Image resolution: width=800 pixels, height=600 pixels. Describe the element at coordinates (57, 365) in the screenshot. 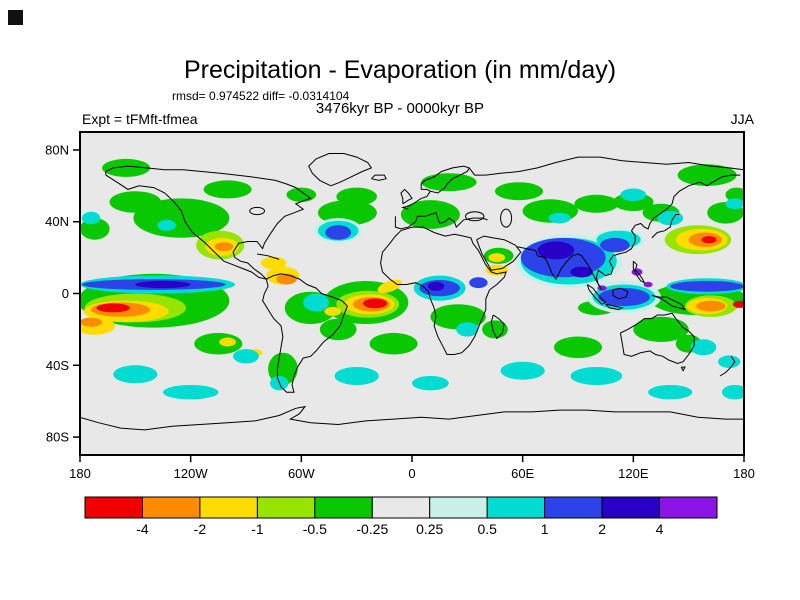

I see `lat-tick-label: 40S` at that location.